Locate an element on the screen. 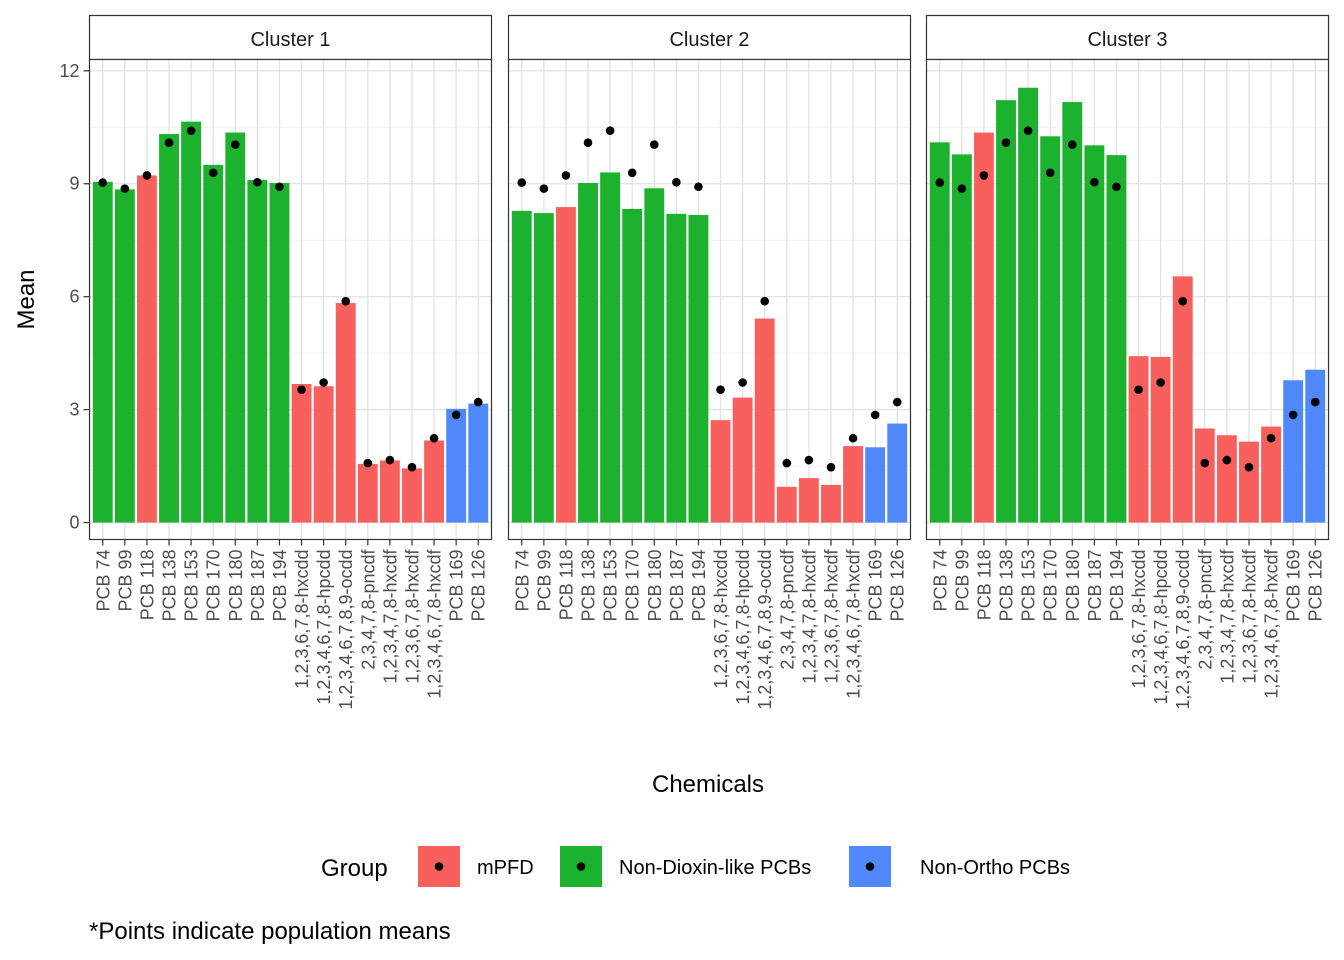 The height and width of the screenshot is (960, 1344). x-axis-title: Chemicals is located at coordinates (708, 784).